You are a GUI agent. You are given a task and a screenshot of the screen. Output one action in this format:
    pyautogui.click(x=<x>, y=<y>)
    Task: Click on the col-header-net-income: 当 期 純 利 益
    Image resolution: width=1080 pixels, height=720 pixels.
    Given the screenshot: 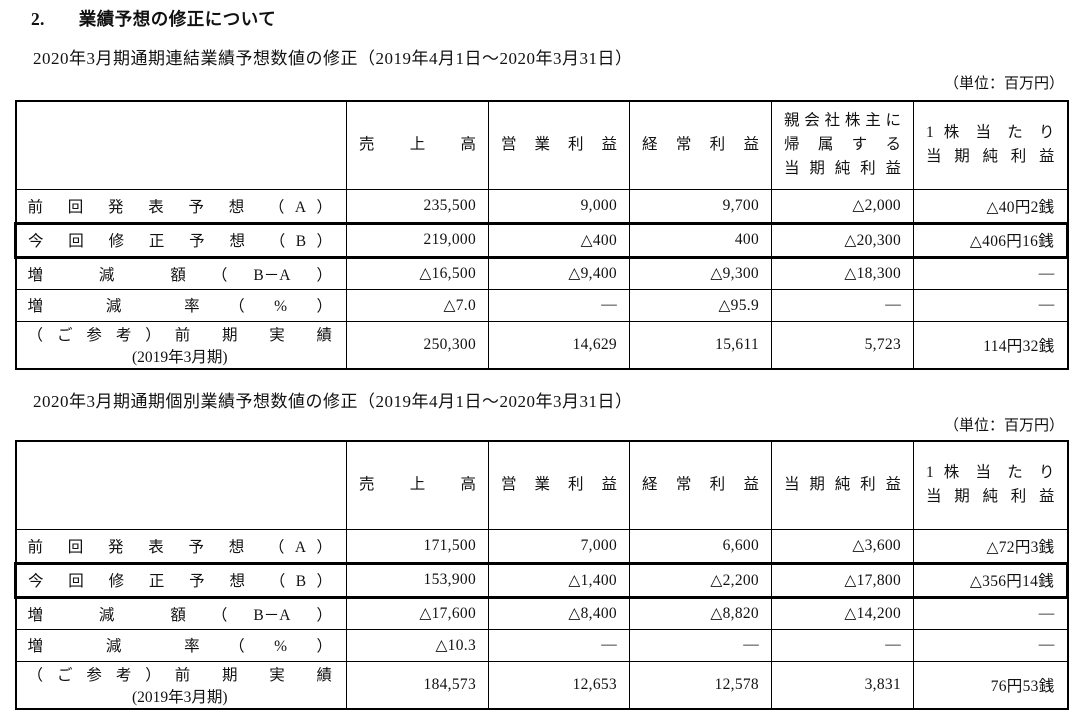 What is the action you would take?
    pyautogui.click(x=842, y=485)
    